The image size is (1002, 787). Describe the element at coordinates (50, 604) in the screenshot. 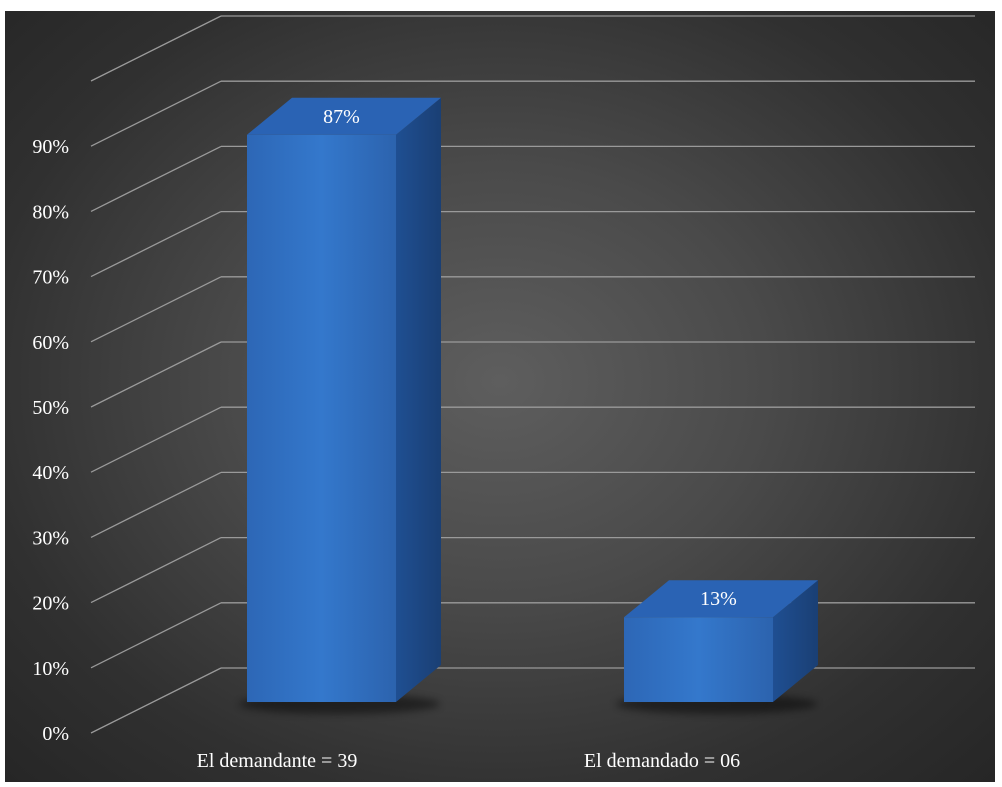

I see `y-tick-label: 20%` at that location.